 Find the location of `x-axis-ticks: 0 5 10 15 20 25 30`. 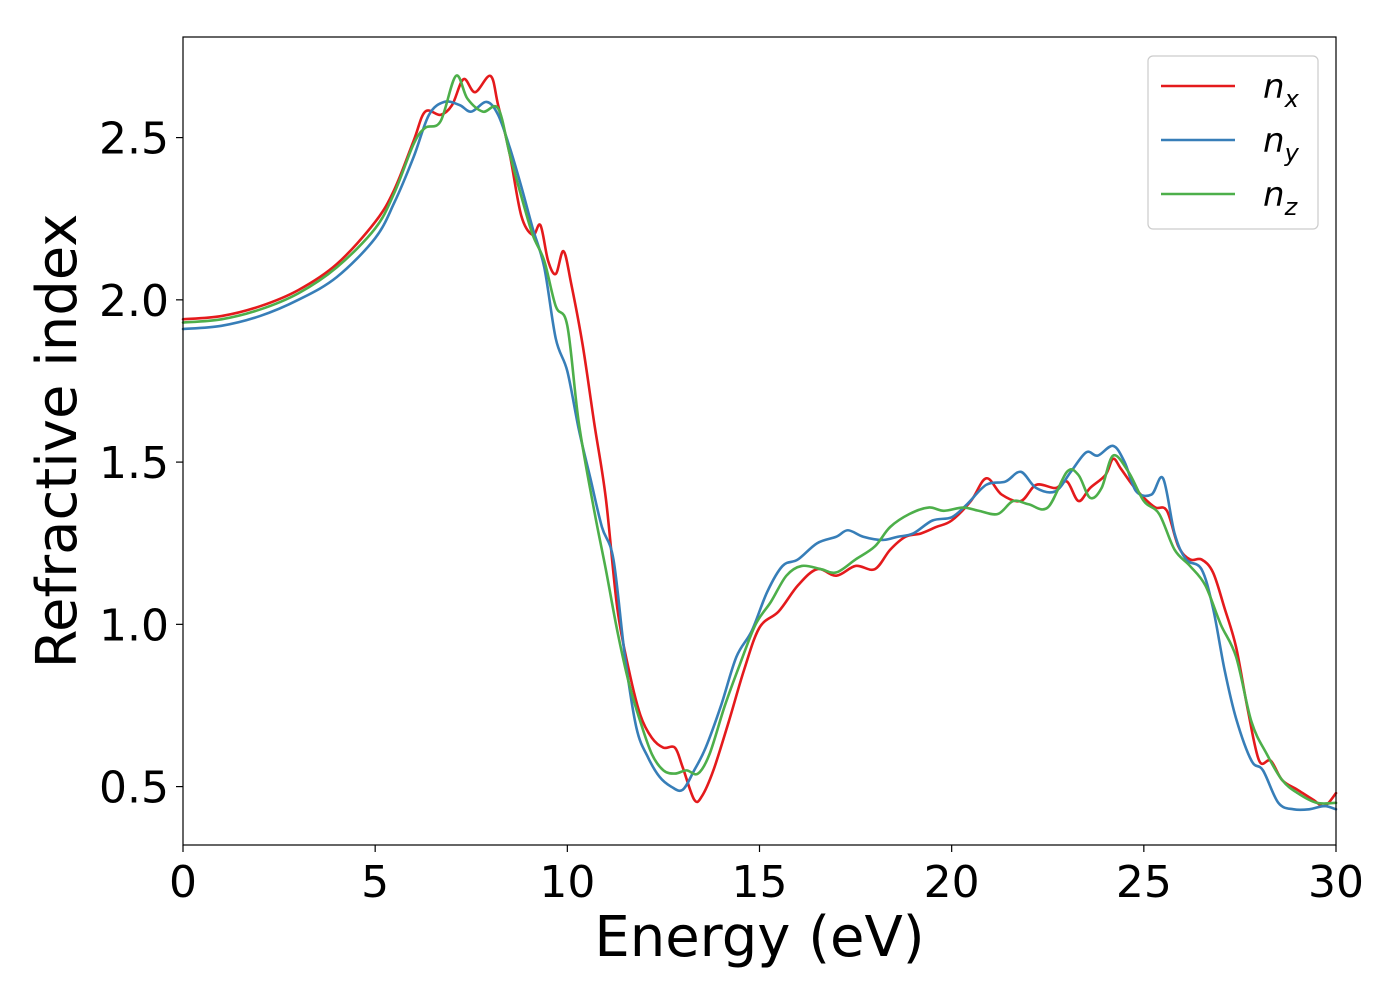

x-axis-ticks: 0 5 10 15 20 25 30 is located at coordinates (766, 876).